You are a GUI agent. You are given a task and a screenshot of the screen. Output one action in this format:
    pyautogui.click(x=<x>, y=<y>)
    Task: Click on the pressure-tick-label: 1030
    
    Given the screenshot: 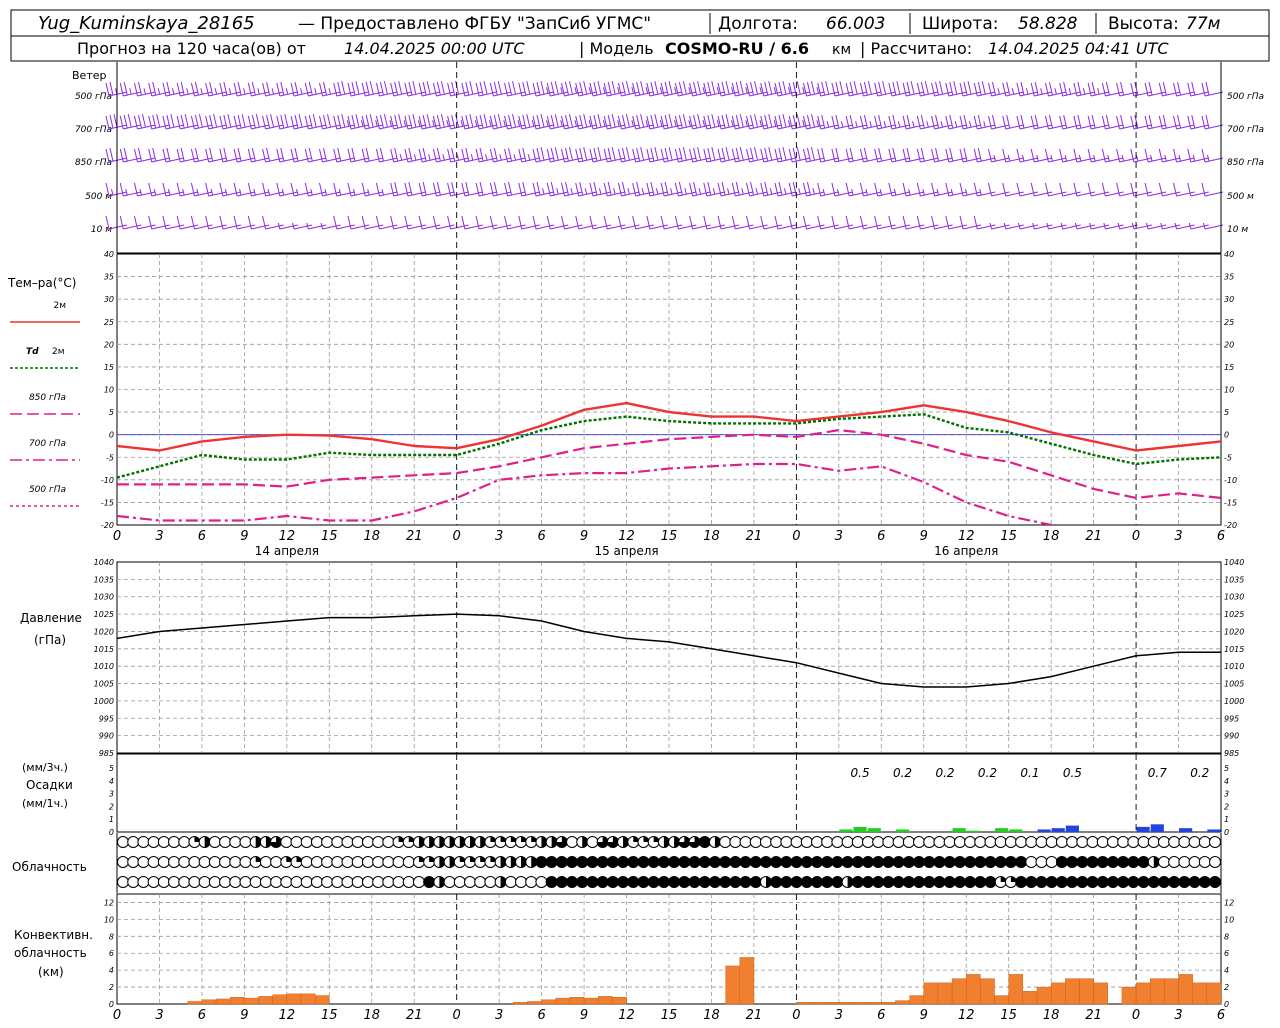 What is the action you would take?
    pyautogui.click(x=104, y=597)
    